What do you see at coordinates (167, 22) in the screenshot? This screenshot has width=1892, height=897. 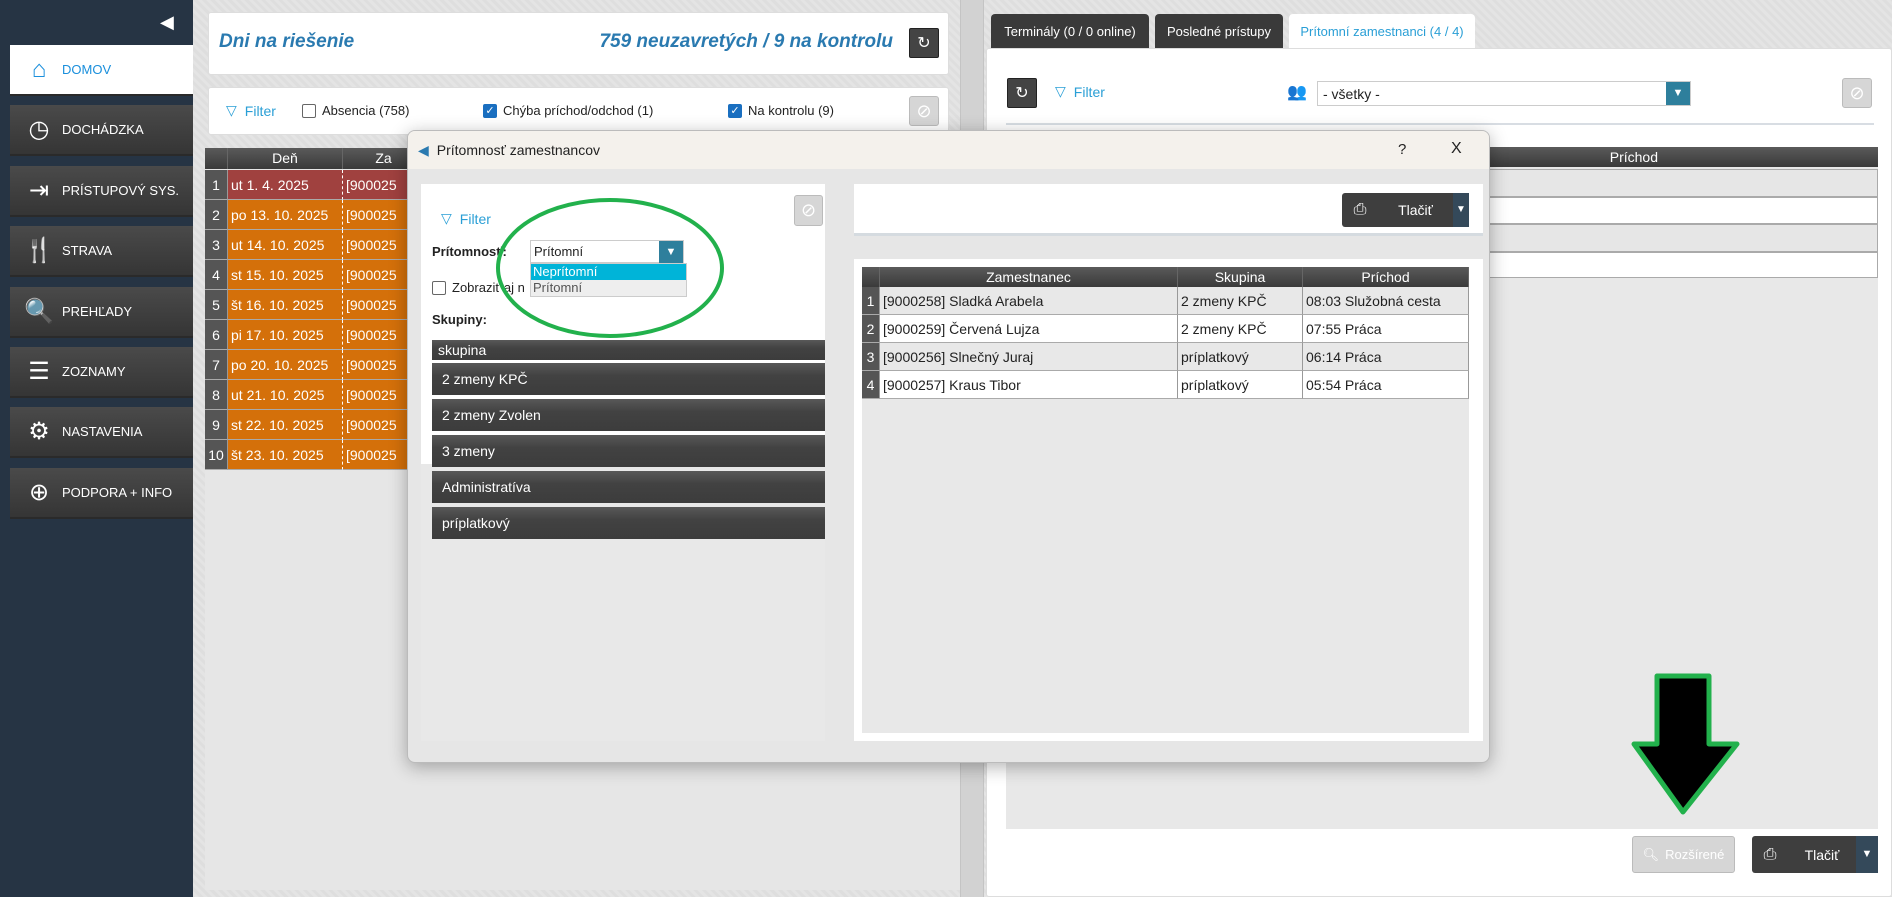 I see `collapse-sidebar-icon: ◀` at bounding box center [167, 22].